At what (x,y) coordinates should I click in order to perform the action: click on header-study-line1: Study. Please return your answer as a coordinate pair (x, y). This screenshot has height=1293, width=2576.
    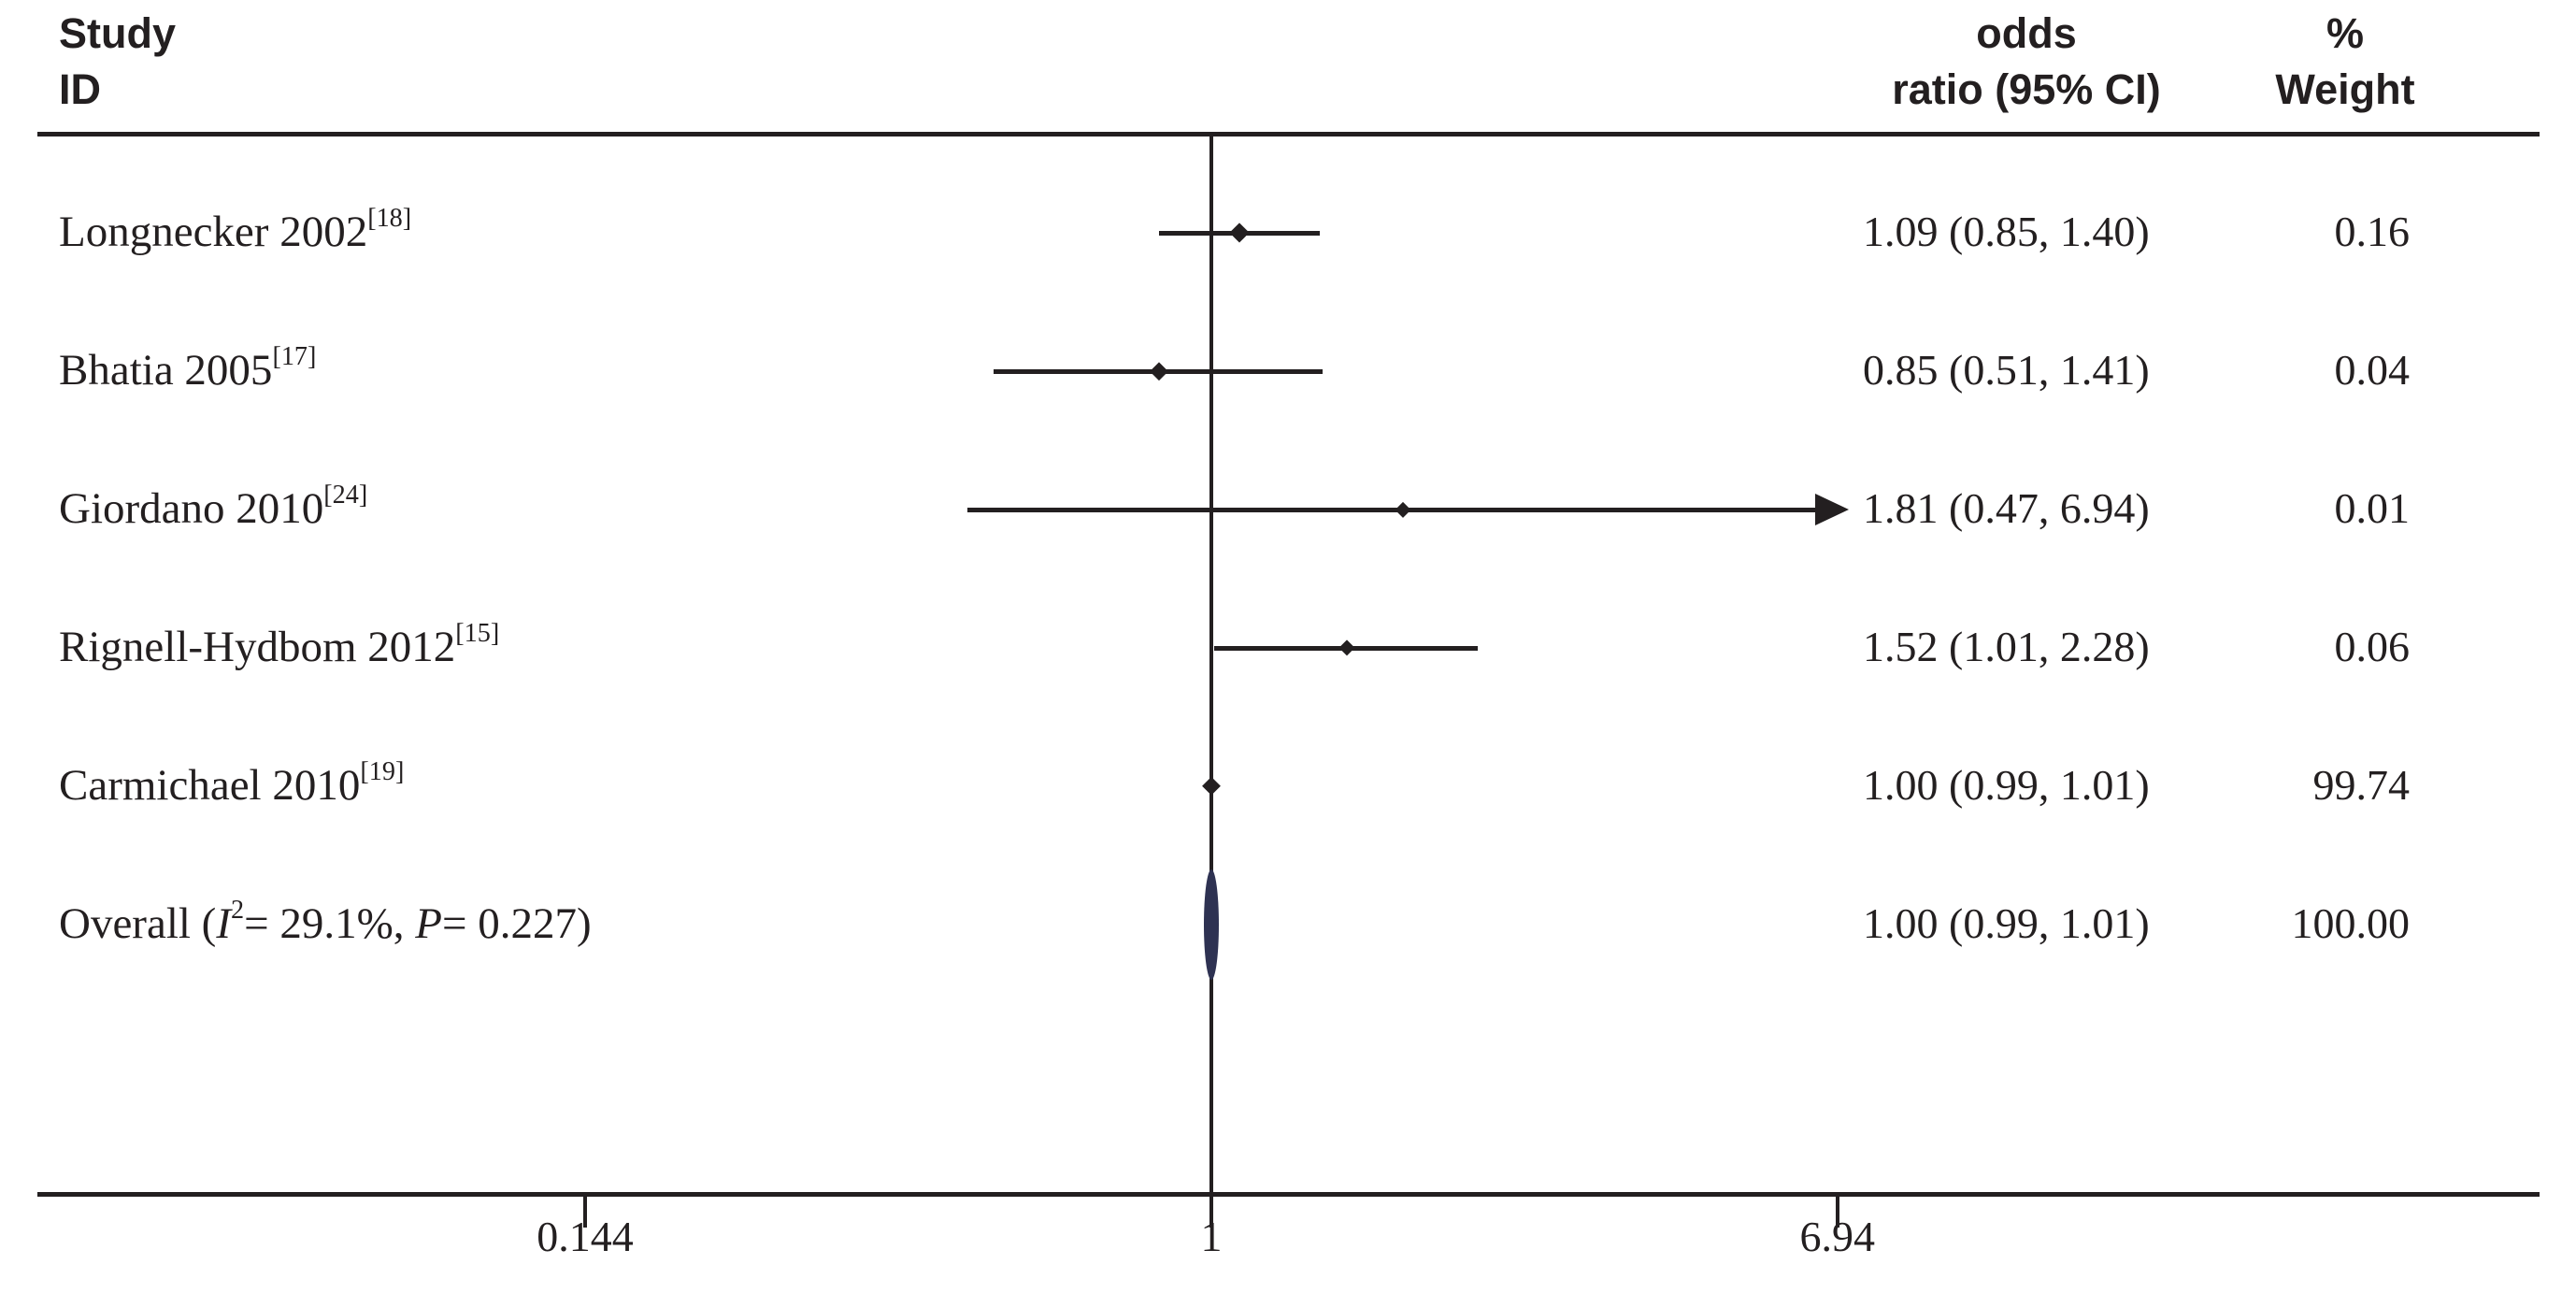
    Looking at the image, I should click on (118, 33).